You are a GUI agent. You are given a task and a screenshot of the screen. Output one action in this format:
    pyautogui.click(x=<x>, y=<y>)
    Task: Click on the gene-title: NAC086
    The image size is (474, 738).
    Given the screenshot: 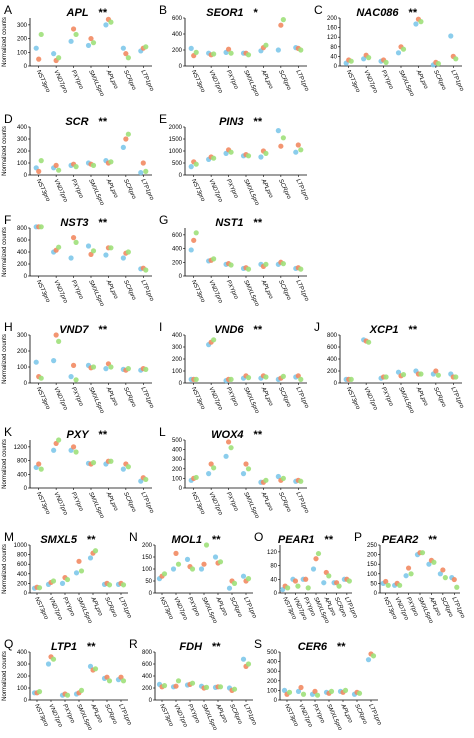 What is the action you would take?
    pyautogui.click(x=377, y=13)
    